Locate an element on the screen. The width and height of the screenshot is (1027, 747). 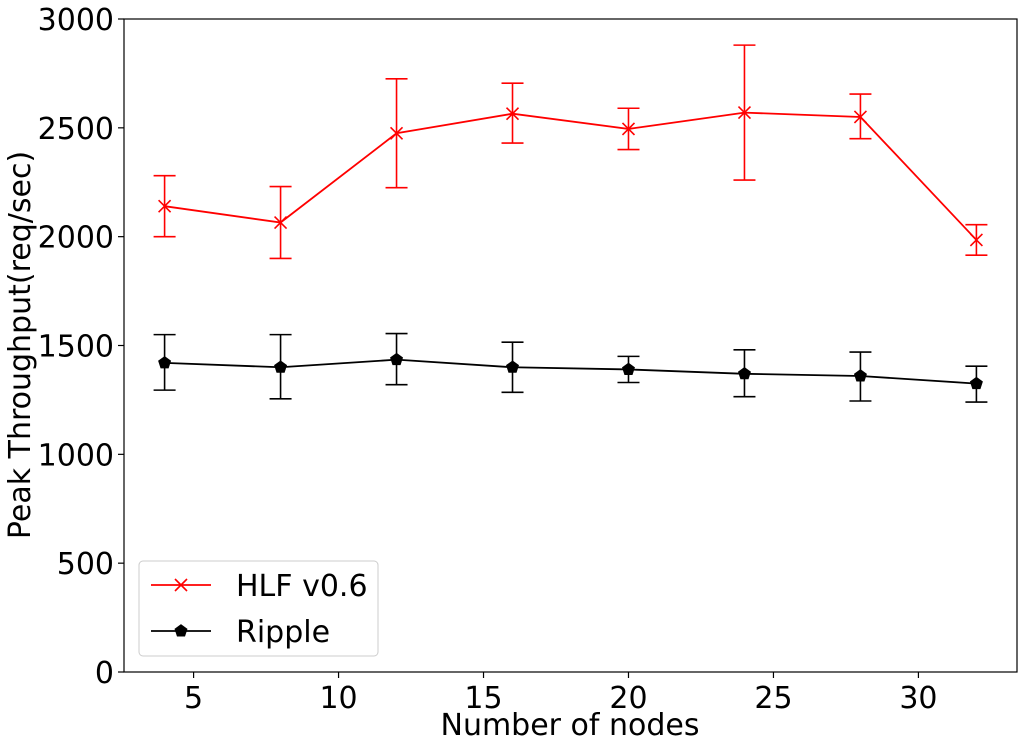
x-axis-ticks: 5 10 15 20 25 30 is located at coordinates (561, 694).